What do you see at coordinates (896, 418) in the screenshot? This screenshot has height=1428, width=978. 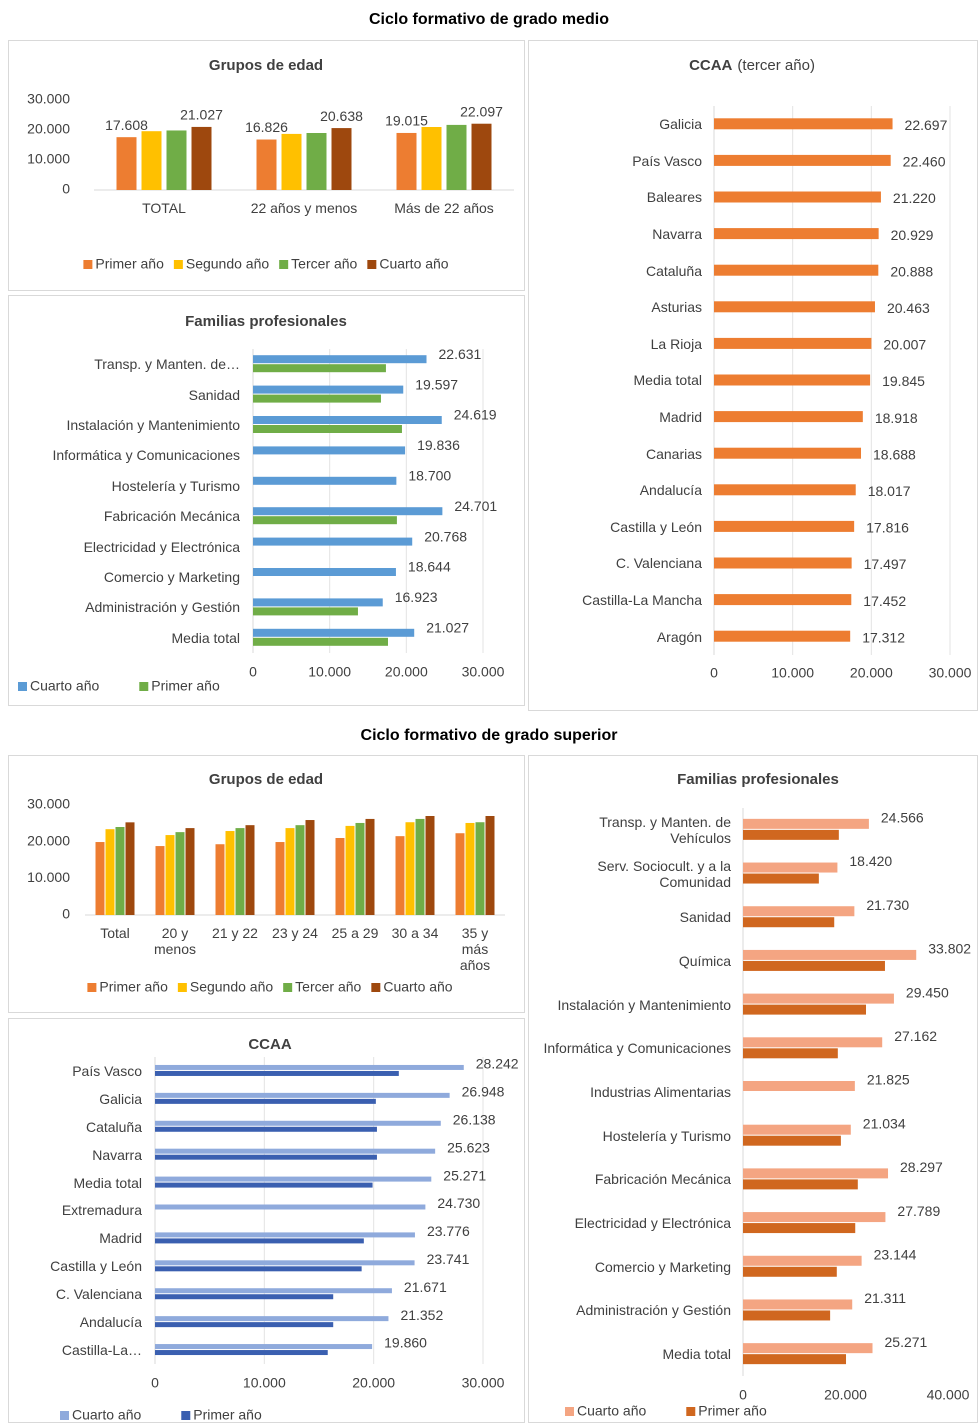 I see `data-label: 18.918` at bounding box center [896, 418].